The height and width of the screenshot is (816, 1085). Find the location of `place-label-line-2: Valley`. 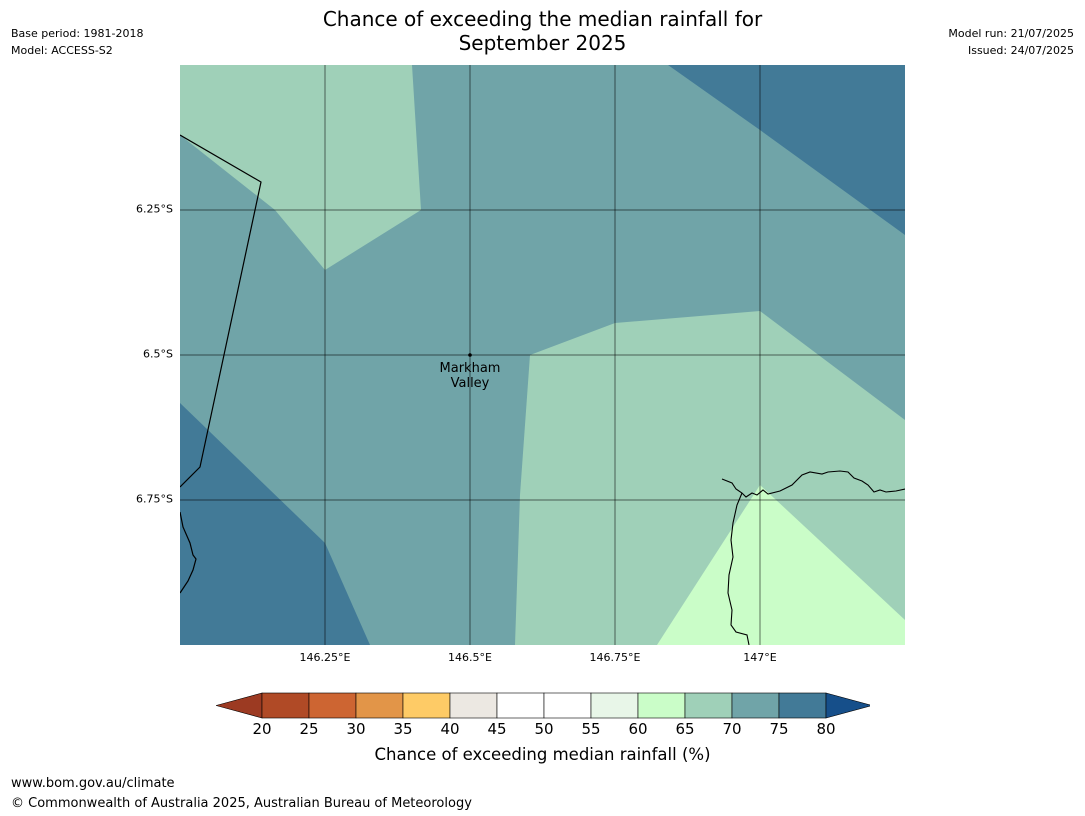

place-label-line-2: Valley is located at coordinates (470, 383).